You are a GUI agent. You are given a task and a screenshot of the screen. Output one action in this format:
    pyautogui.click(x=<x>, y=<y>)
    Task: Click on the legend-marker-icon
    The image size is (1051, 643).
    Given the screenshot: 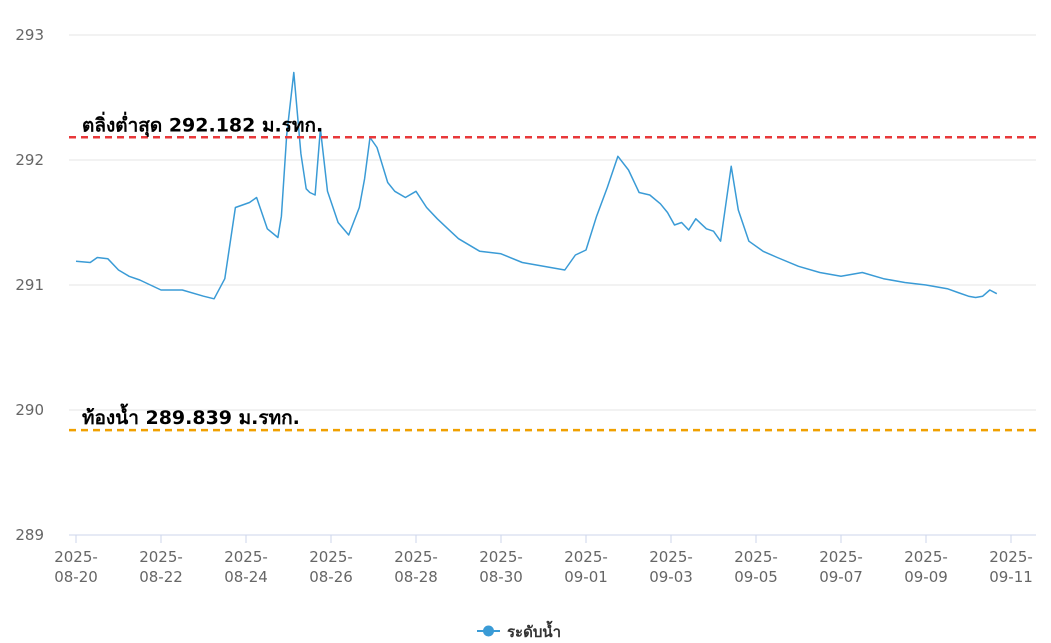 What is the action you would take?
    pyautogui.click(x=488, y=631)
    